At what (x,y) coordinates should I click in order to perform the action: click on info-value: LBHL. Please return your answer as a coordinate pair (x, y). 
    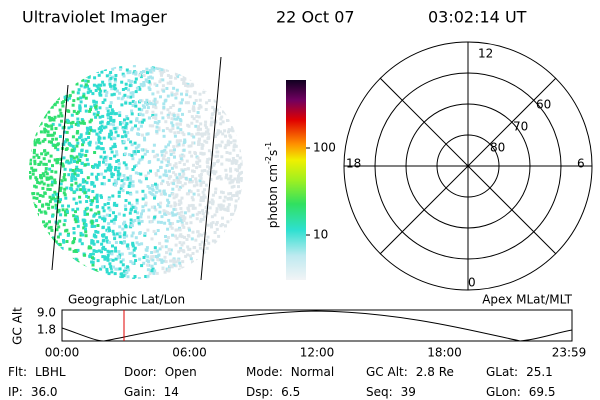
    Looking at the image, I should click on (50, 372).